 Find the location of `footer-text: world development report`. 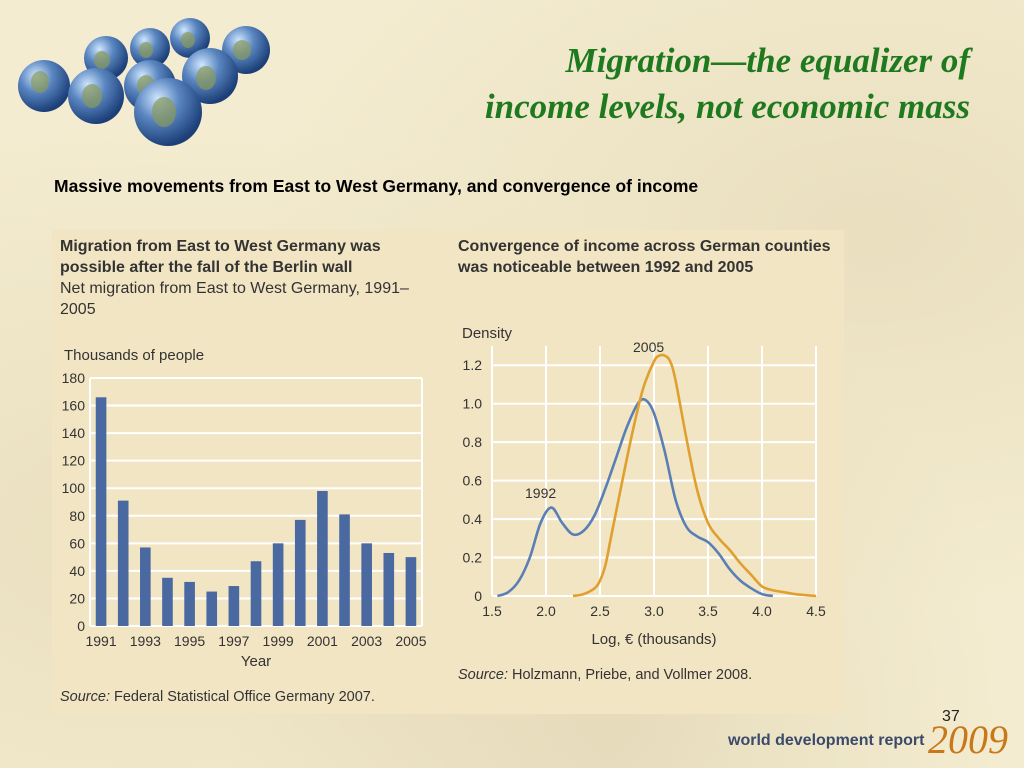

footer-text: world development report is located at coordinates (826, 740).